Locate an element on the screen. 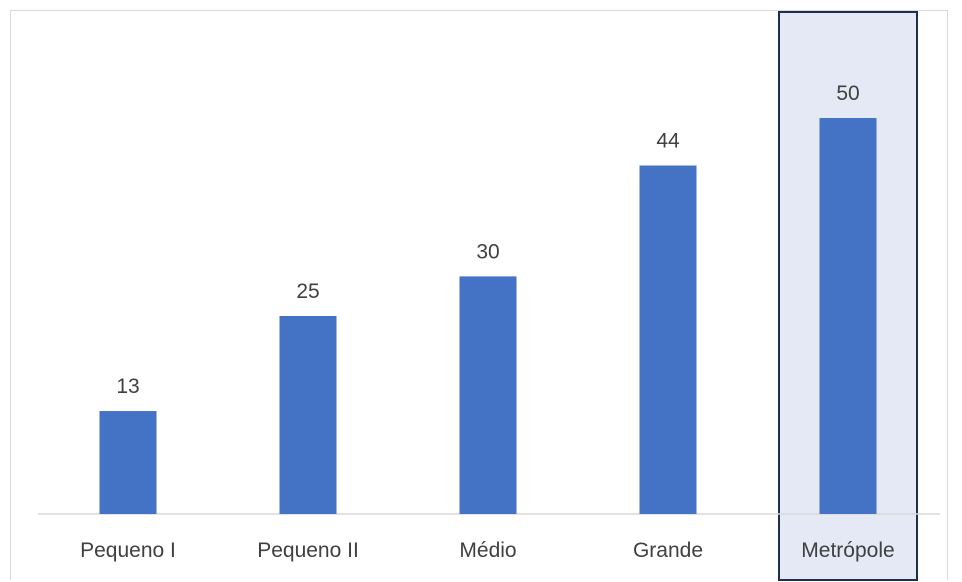  bar-grande is located at coordinates (668, 339).